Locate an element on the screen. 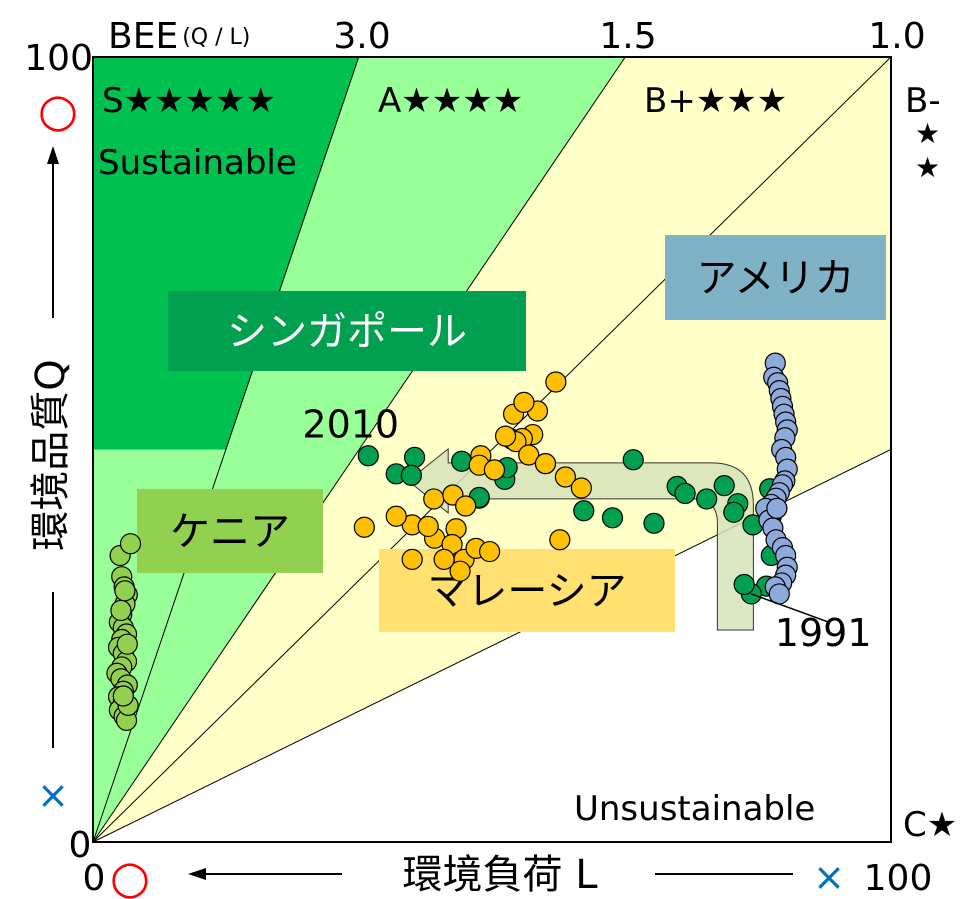 Image resolution: width=973 pixels, height=899 pixels. zone-label-b-minus: B- is located at coordinates (923, 101).